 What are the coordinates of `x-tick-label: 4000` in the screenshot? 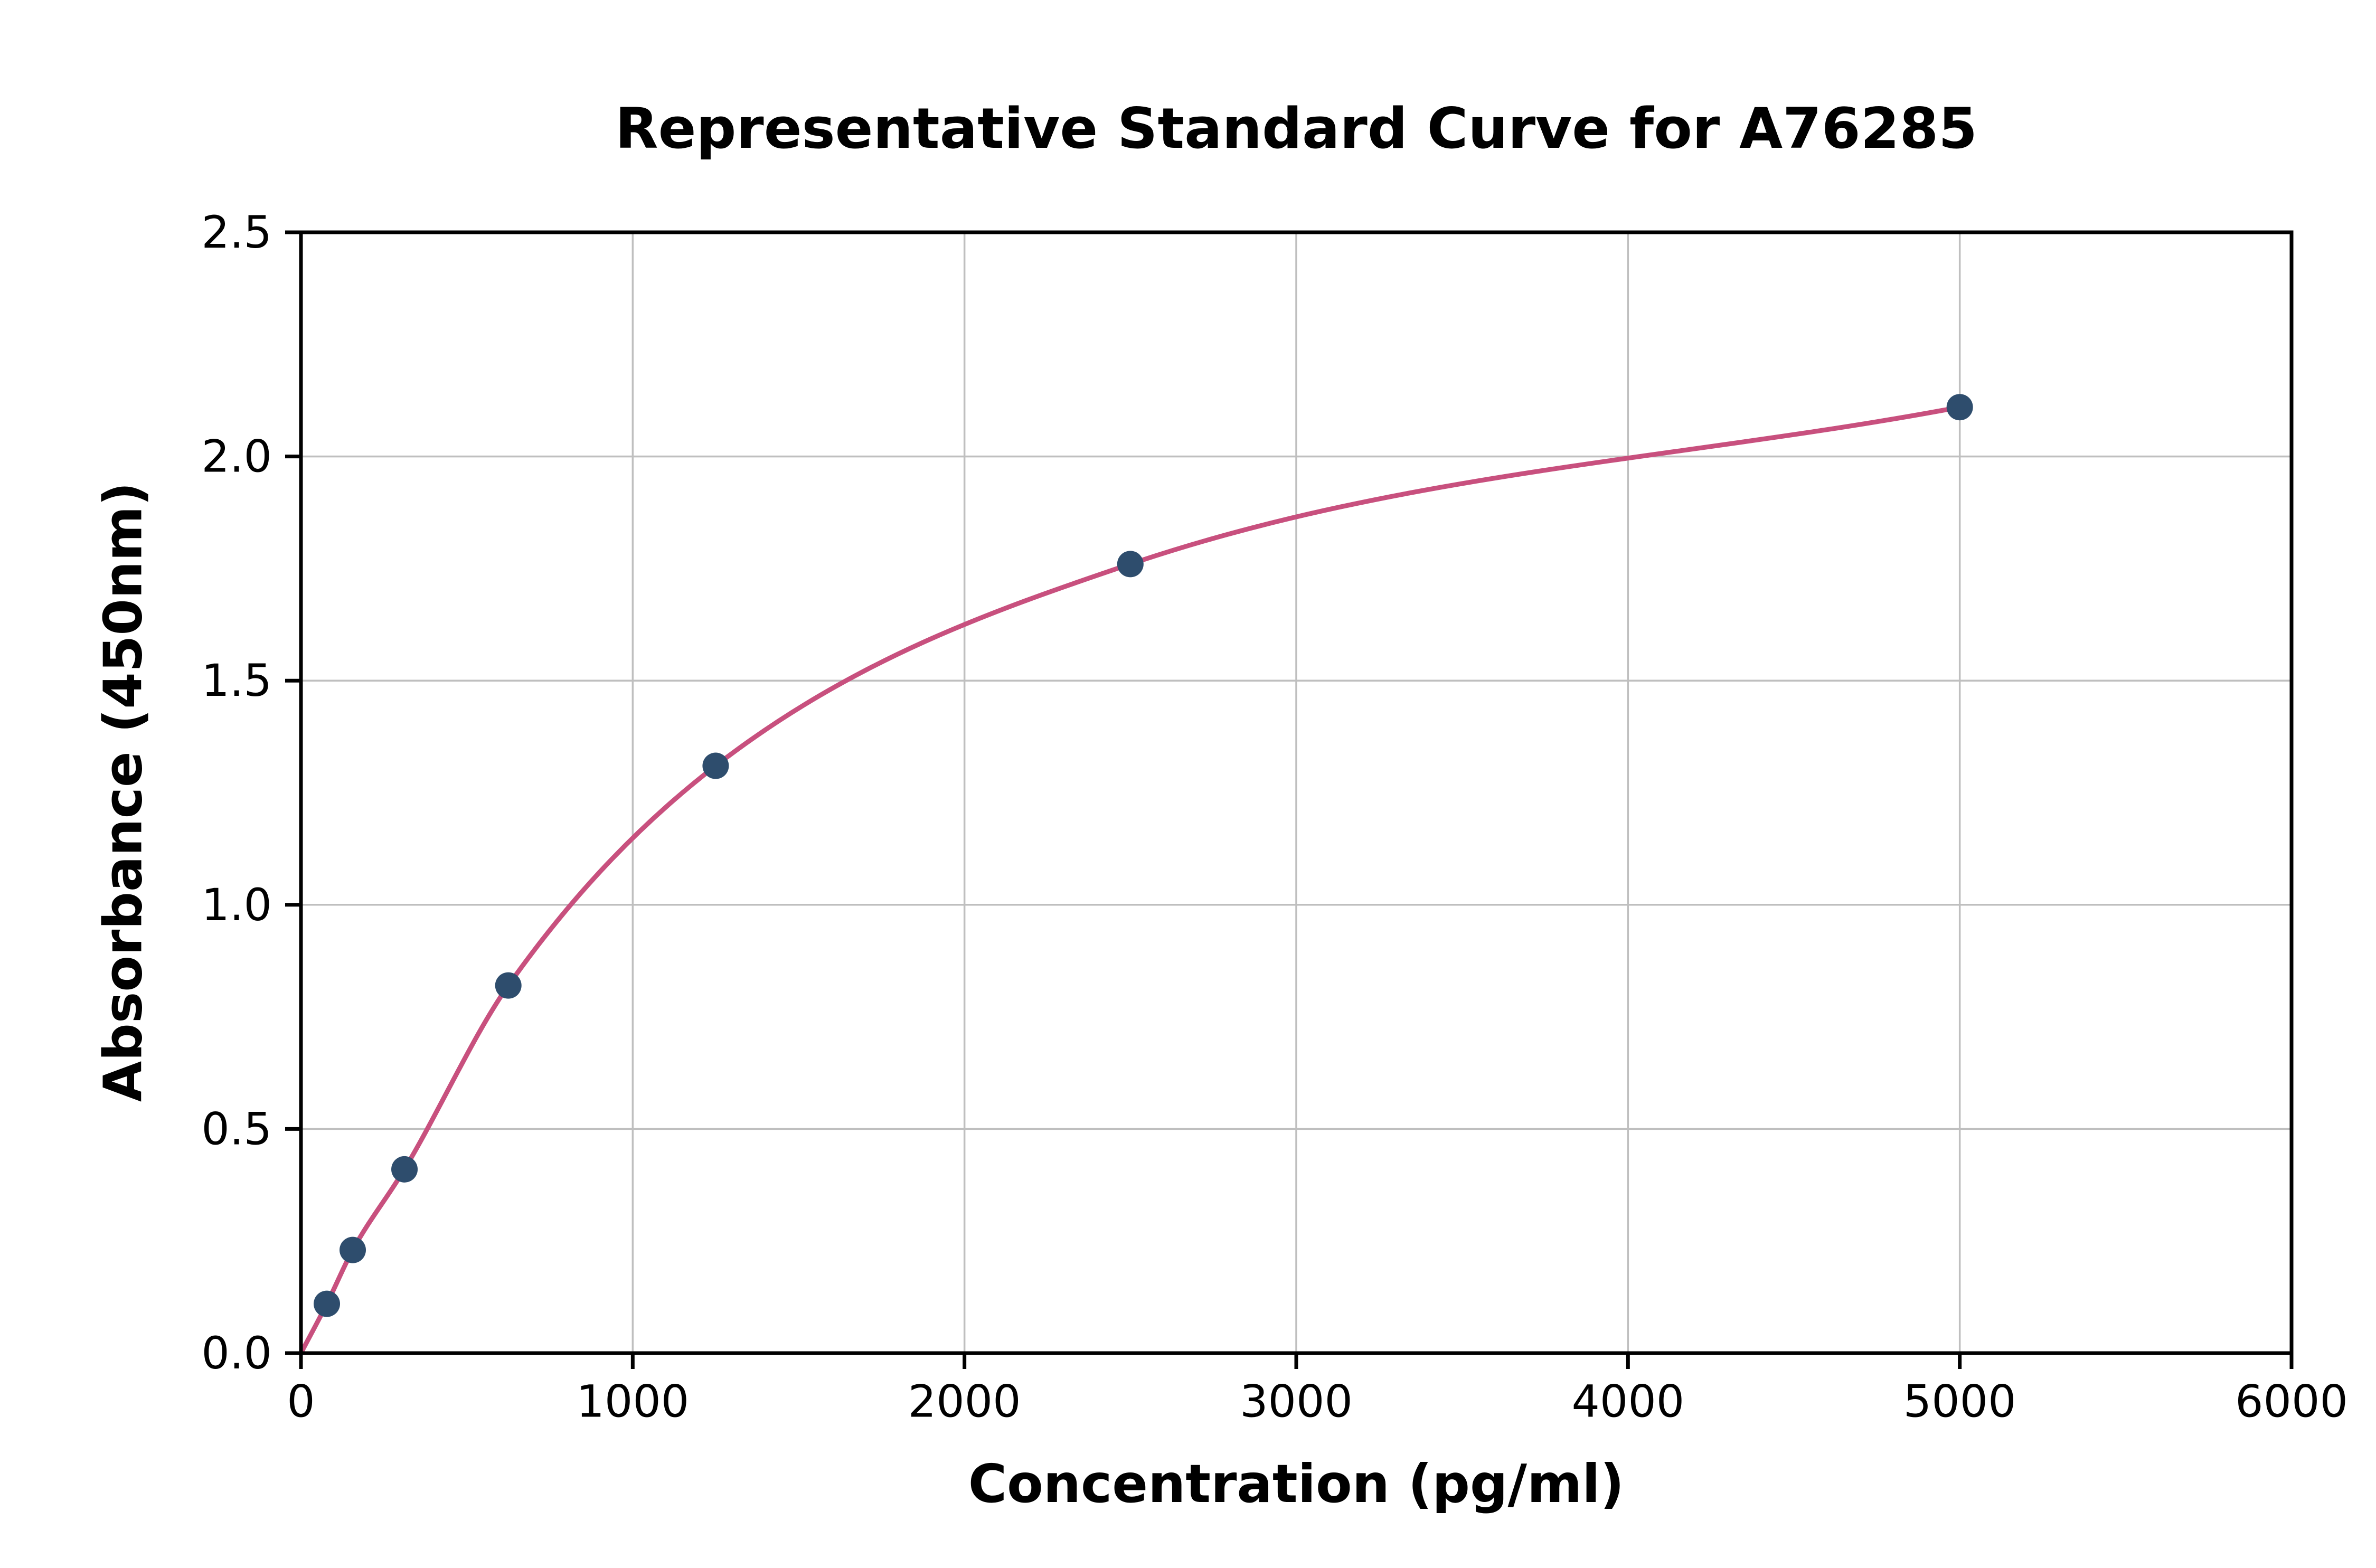 It's located at (1628, 1401).